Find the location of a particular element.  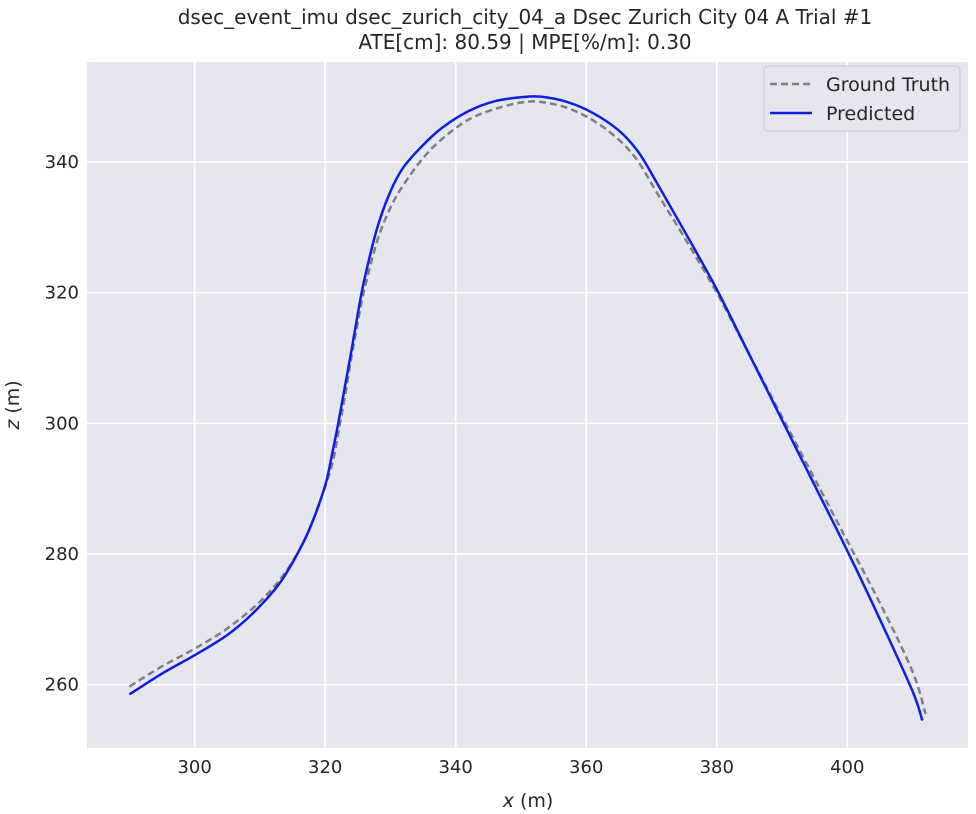

legend-predicted-label: Predicted is located at coordinates (870, 114).